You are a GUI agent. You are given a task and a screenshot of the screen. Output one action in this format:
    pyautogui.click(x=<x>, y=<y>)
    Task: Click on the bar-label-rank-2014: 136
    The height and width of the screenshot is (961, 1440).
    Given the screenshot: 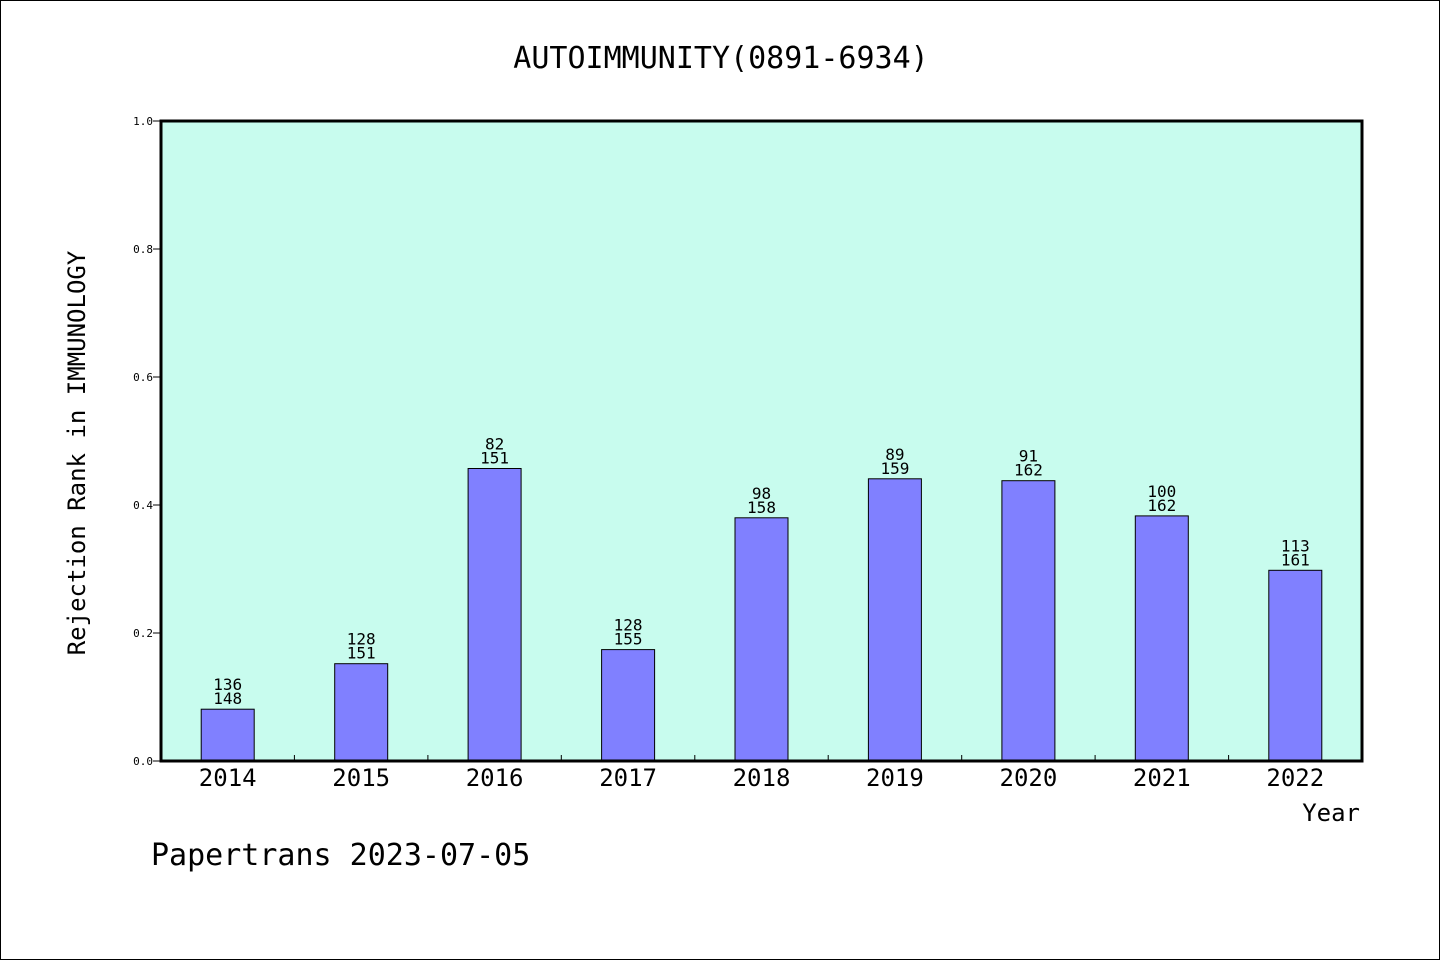 What is the action you would take?
    pyautogui.click(x=227, y=684)
    